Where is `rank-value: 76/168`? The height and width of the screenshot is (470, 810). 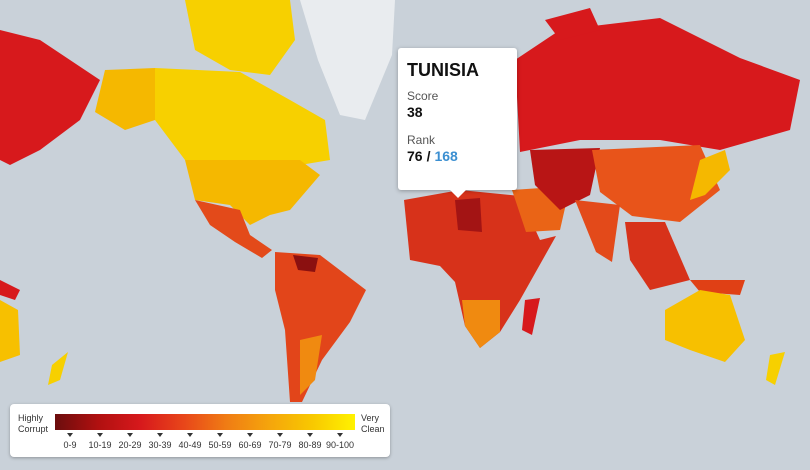 rank-value: 76/168 is located at coordinates (434, 156).